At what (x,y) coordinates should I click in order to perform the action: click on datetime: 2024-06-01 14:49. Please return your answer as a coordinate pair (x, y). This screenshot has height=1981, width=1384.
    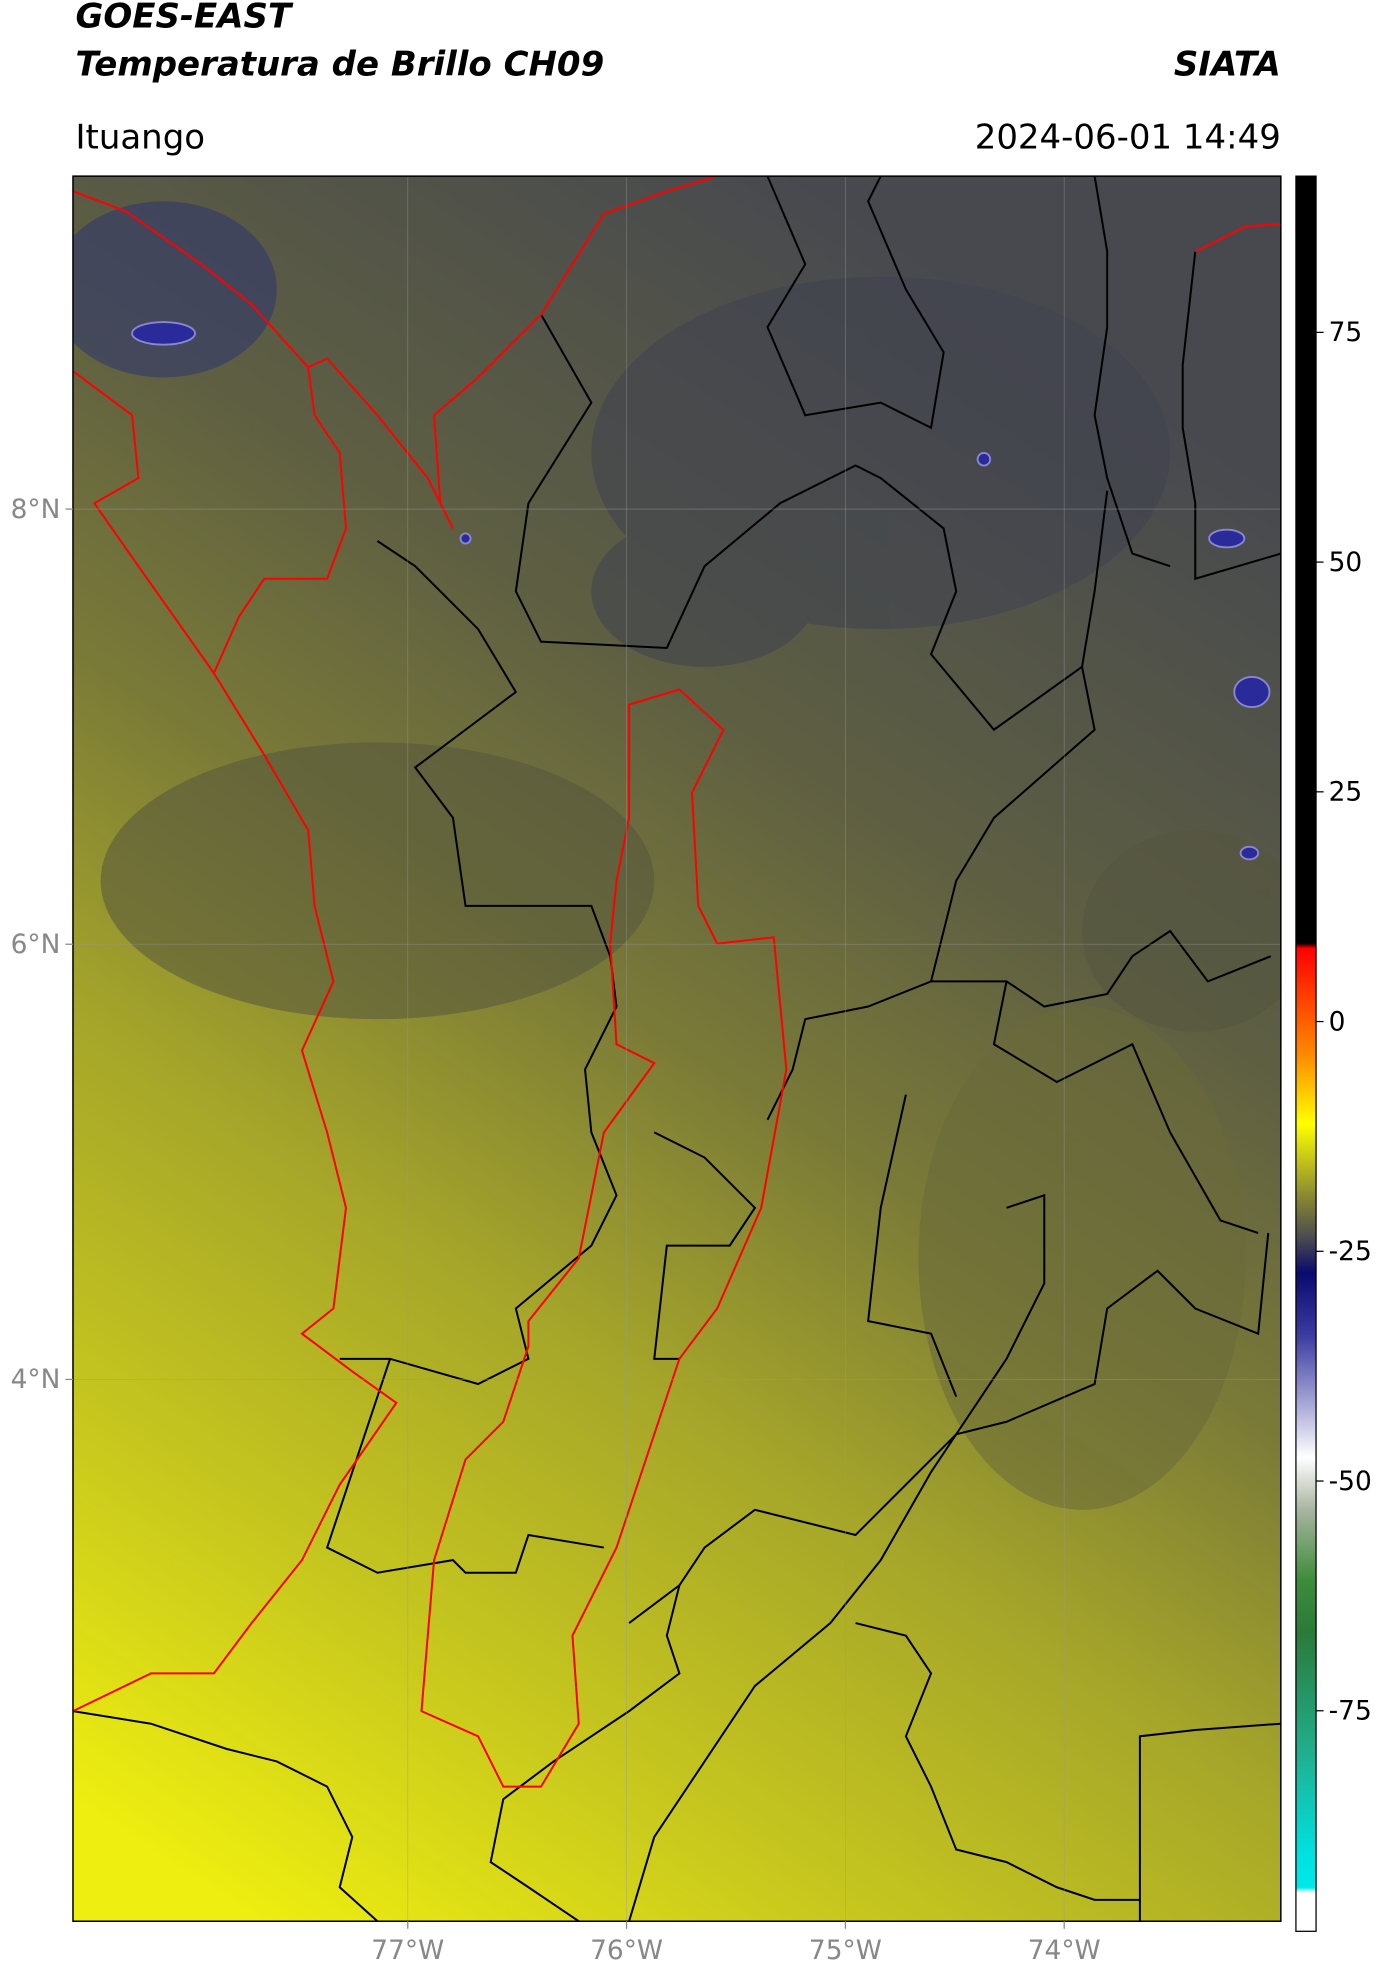
    Looking at the image, I should click on (1128, 137).